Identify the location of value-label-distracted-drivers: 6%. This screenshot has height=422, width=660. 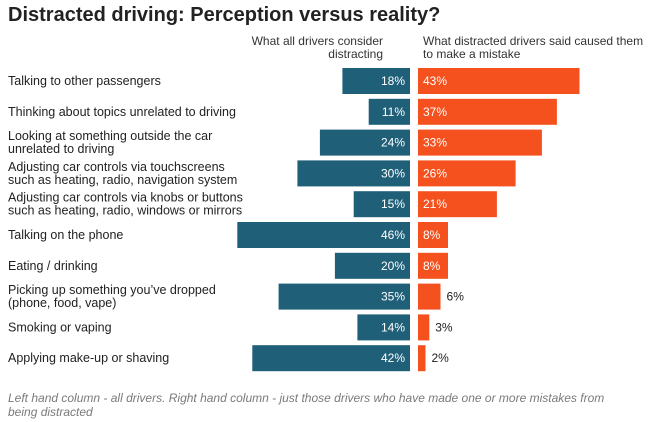
(456, 297).